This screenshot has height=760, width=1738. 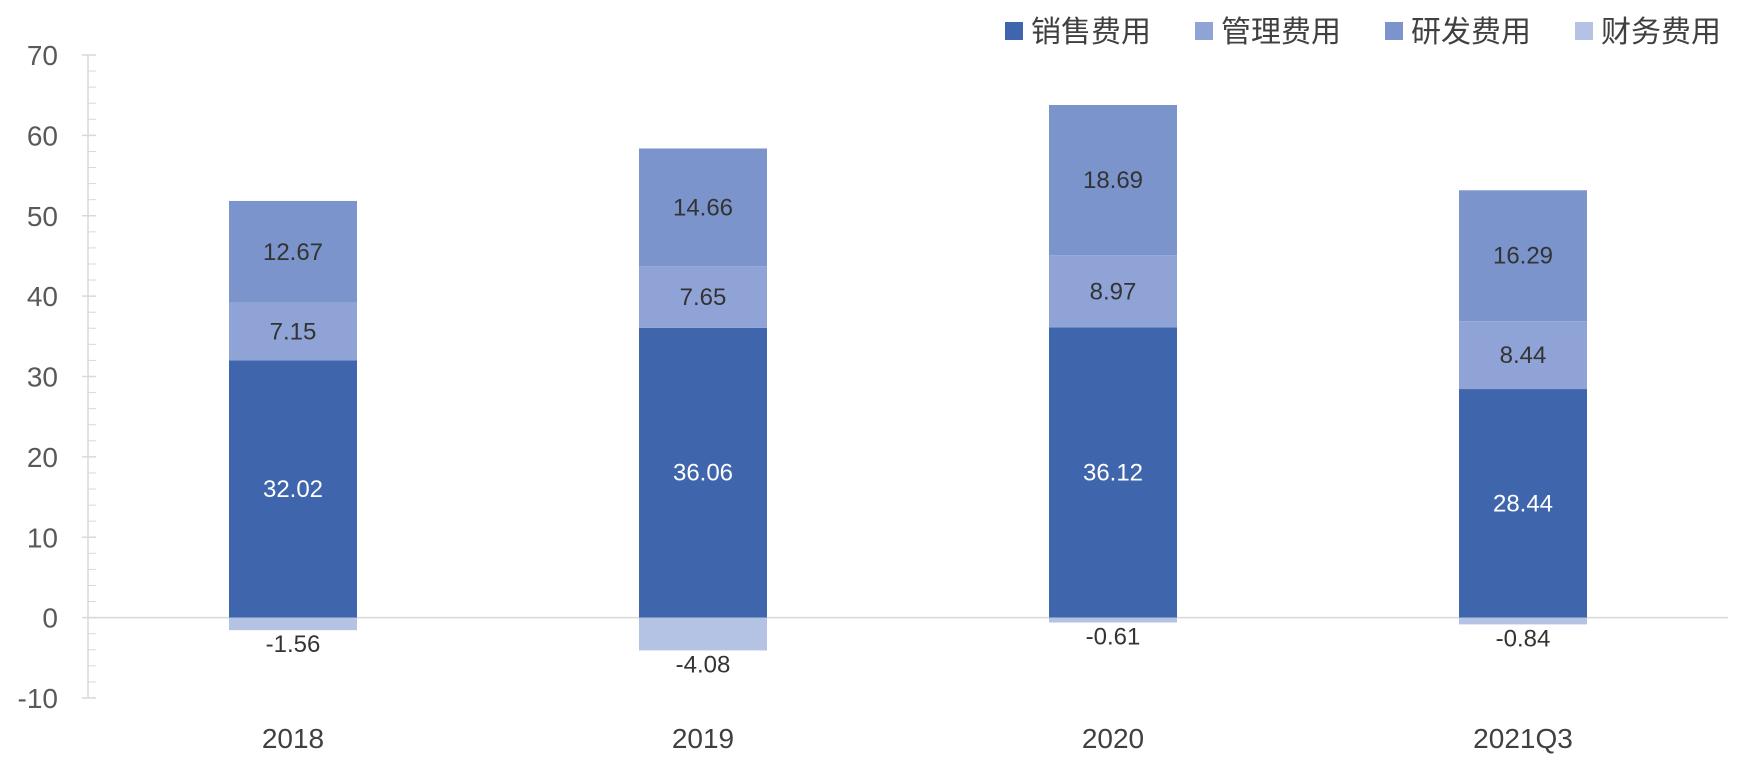 I want to click on data-label: 12.67, so click(x=293, y=252).